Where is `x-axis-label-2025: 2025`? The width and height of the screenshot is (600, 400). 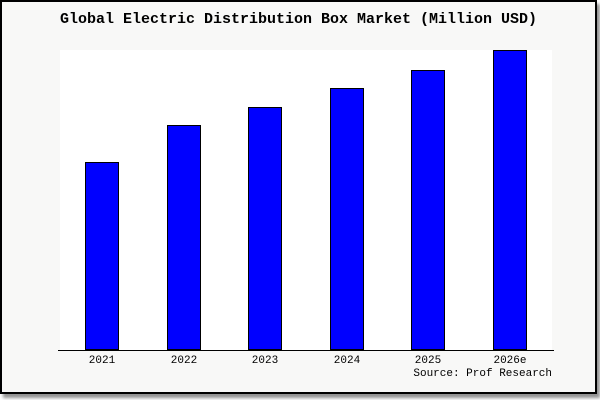
x-axis-label-2025: 2025 is located at coordinates (428, 361).